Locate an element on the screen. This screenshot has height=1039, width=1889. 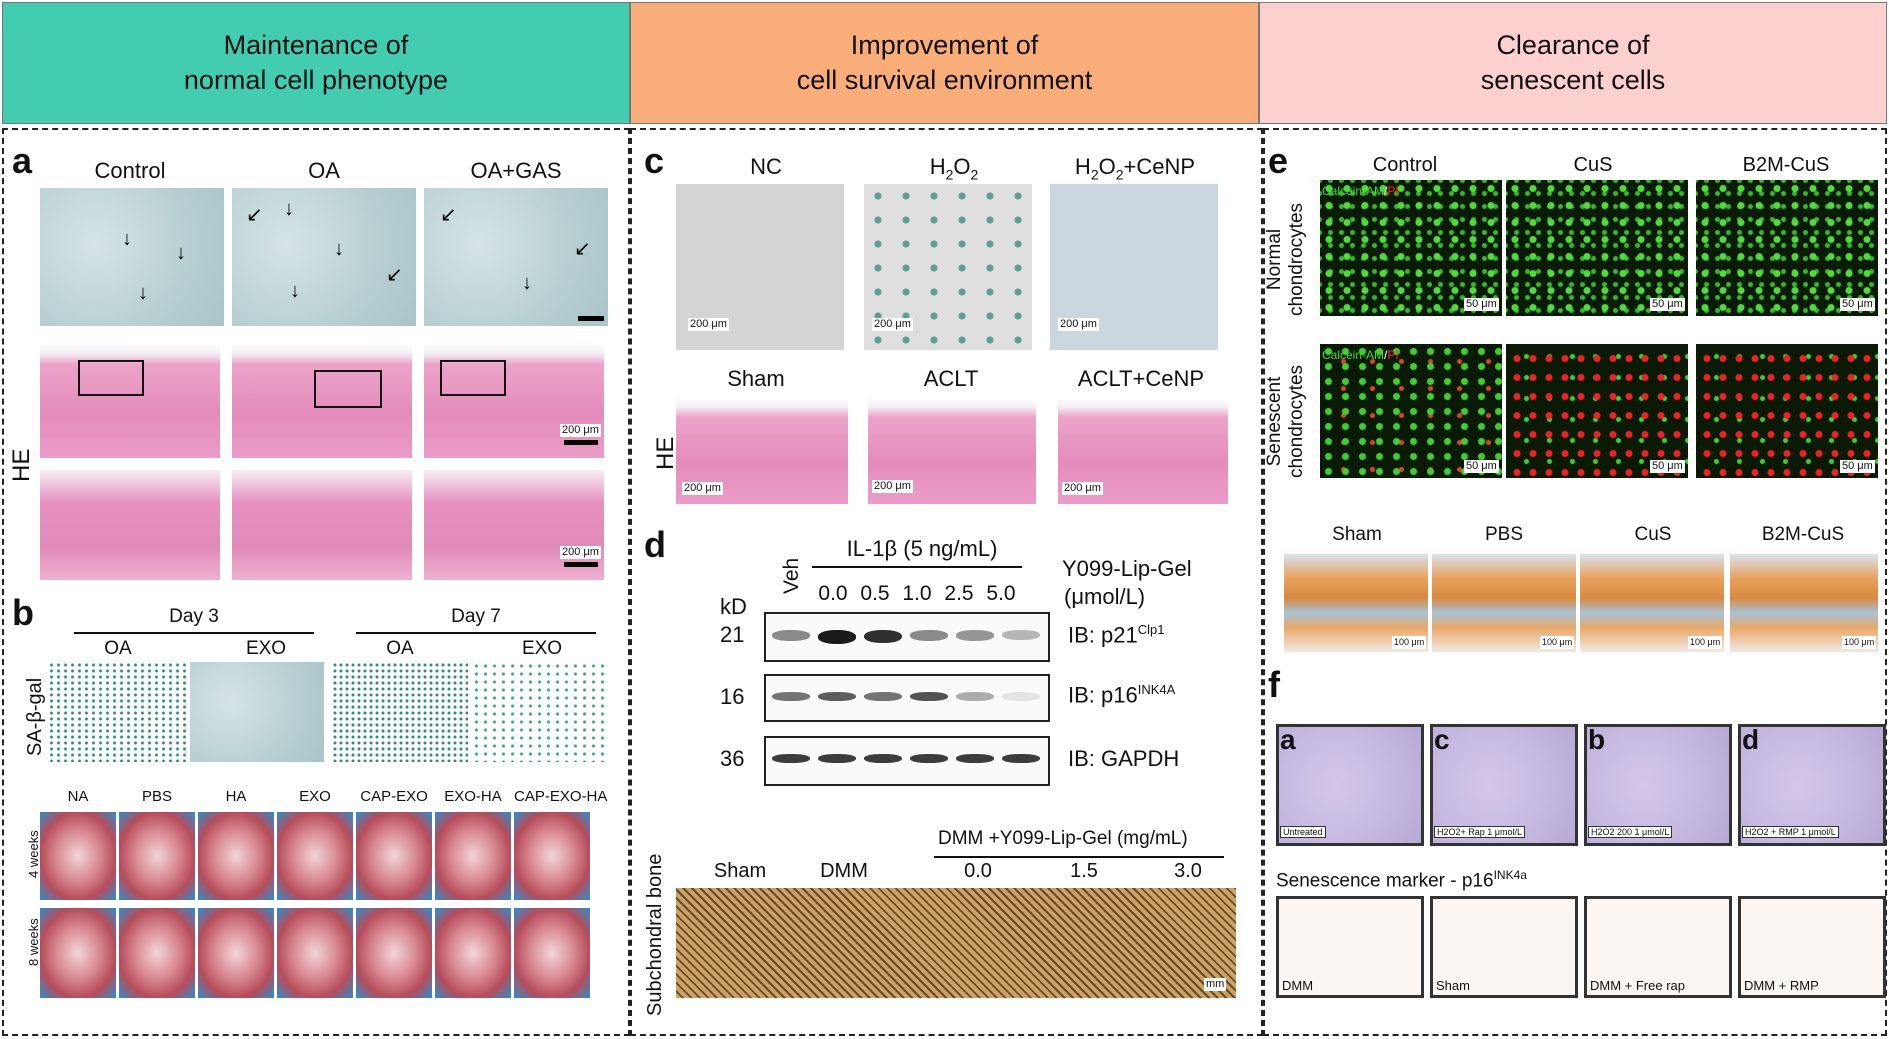
row-label-sa-gal: SA-β-gal is located at coordinates (35, 716).